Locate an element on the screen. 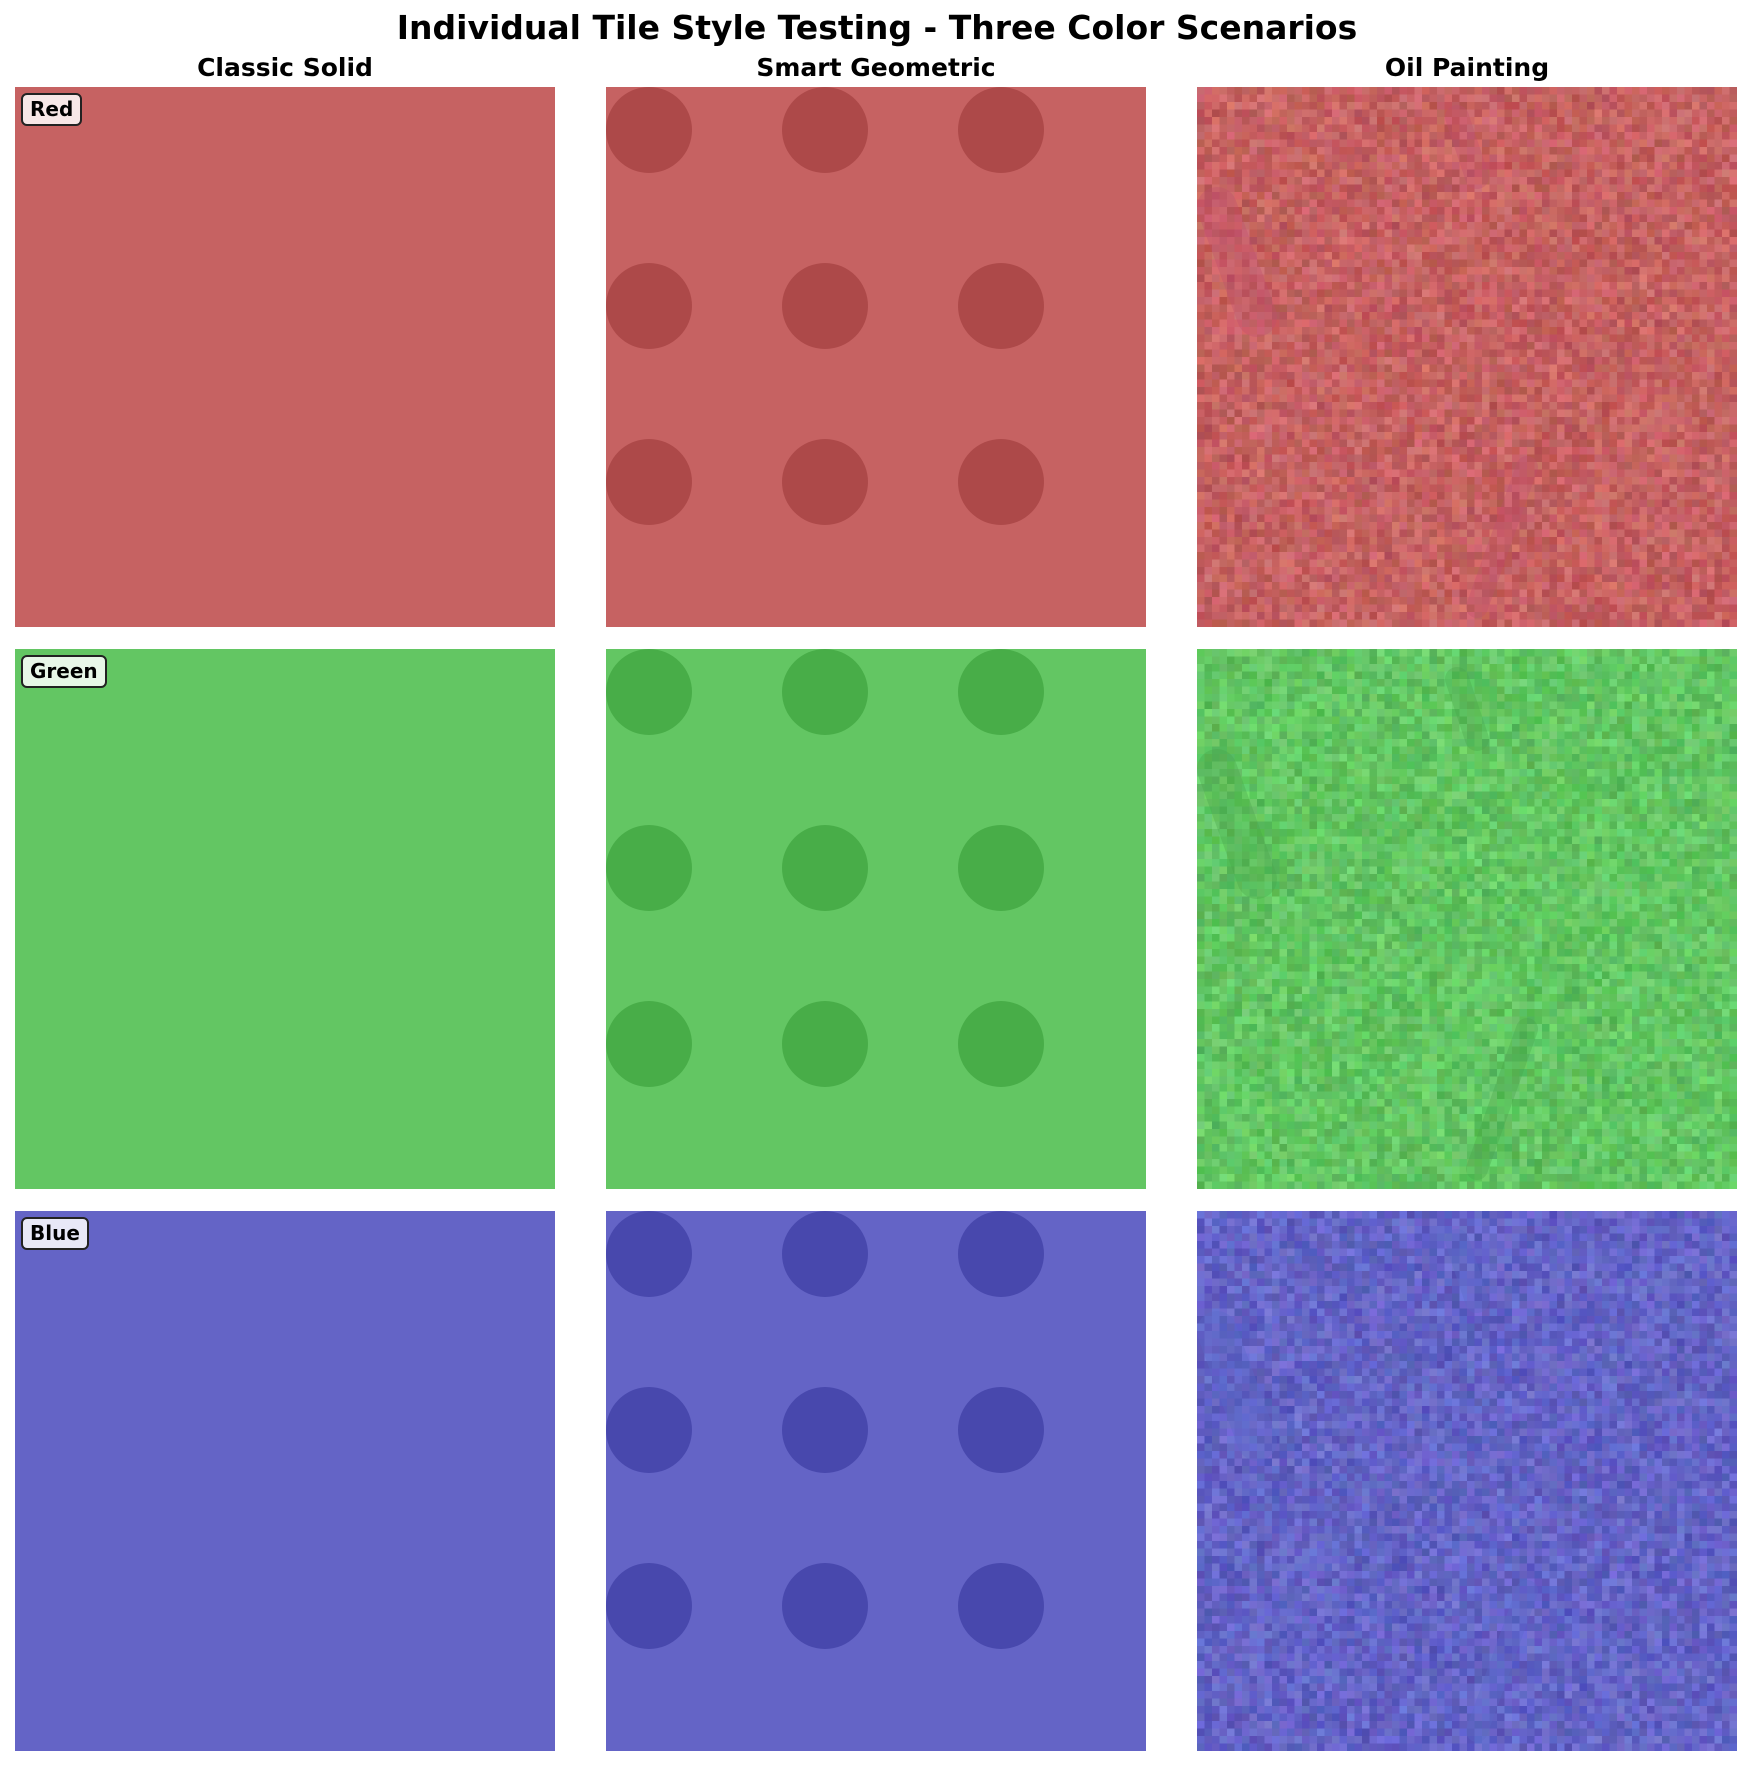  tile-red-smart-geometric is located at coordinates (876, 357).